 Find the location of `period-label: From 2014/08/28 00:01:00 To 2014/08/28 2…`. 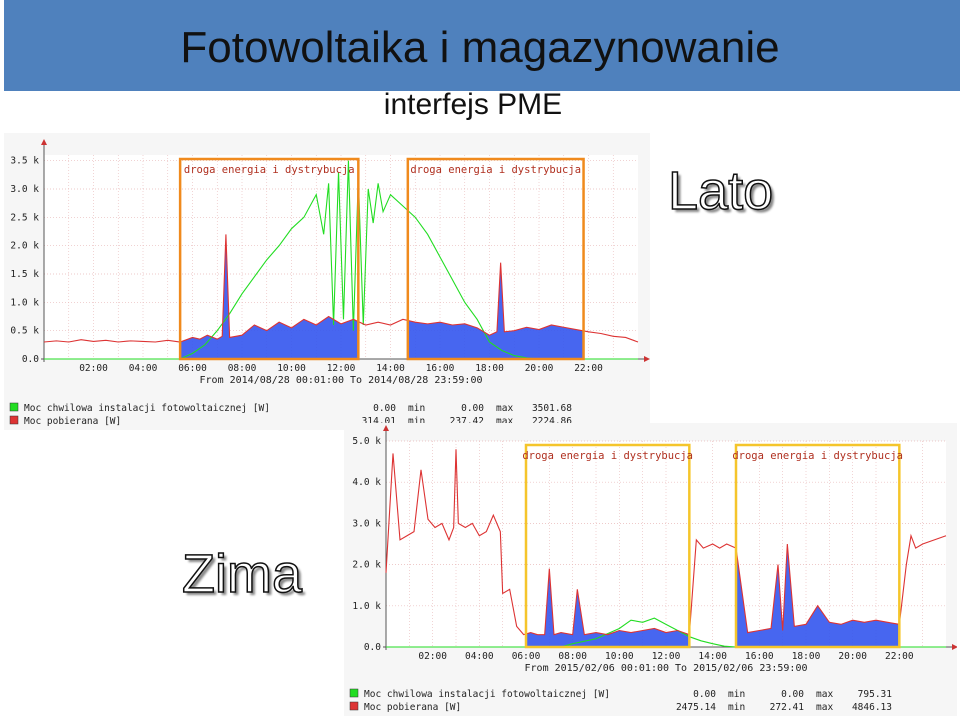

period-label: From 2014/08/28 00:01:00 To 2014/08/28 2… is located at coordinates (341, 380).